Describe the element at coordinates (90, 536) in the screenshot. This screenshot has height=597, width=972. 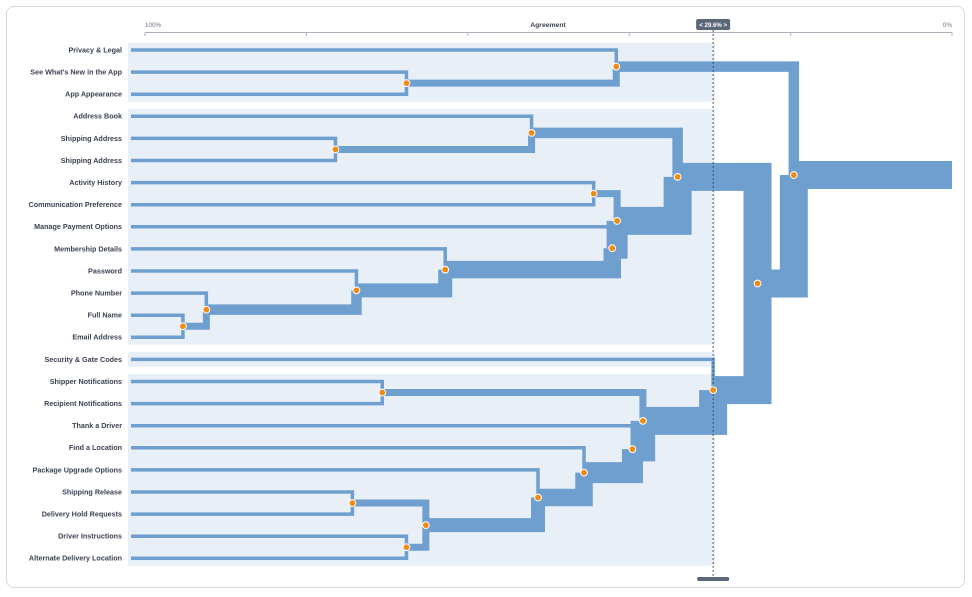
I see `leaf-label-23: Driver Instructions` at that location.